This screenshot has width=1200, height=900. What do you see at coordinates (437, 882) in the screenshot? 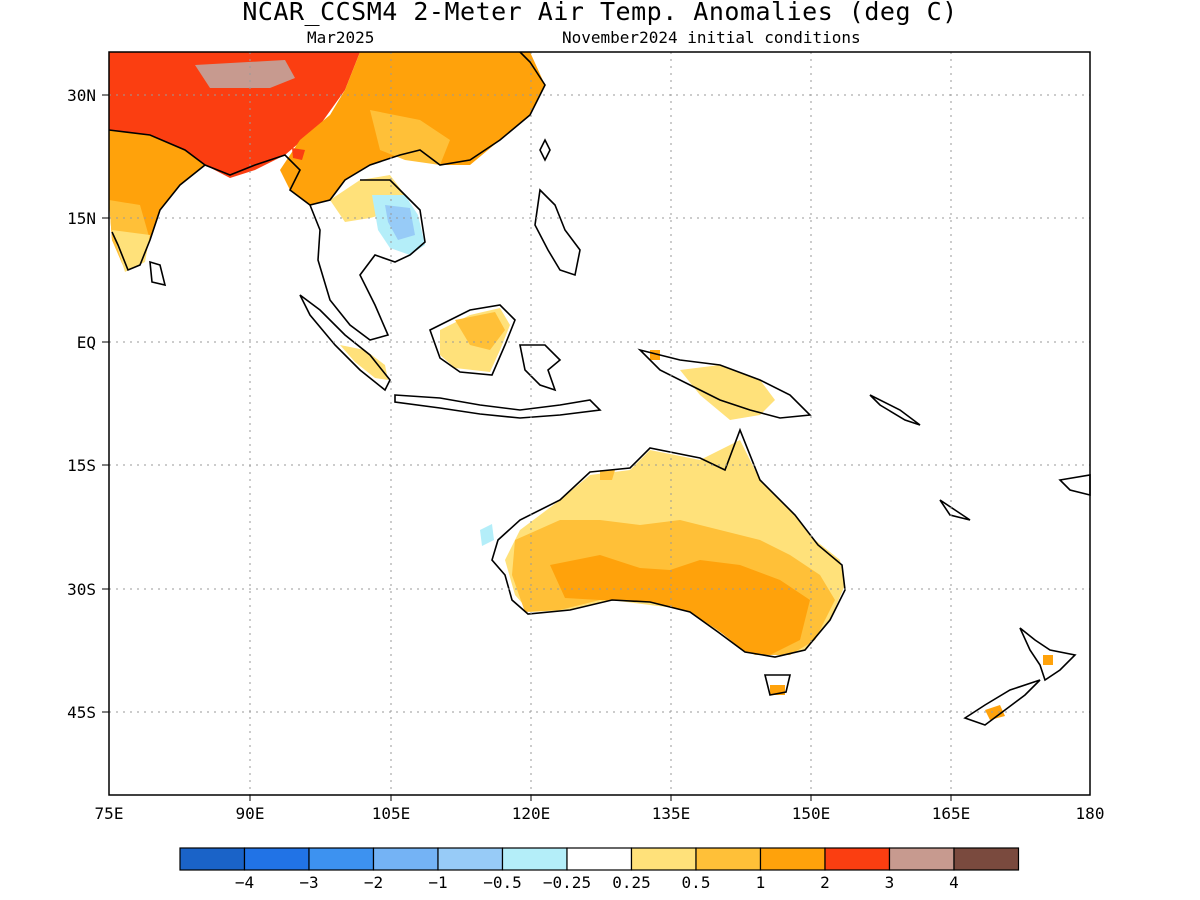
I see `colorbar-label: −1` at bounding box center [437, 882].